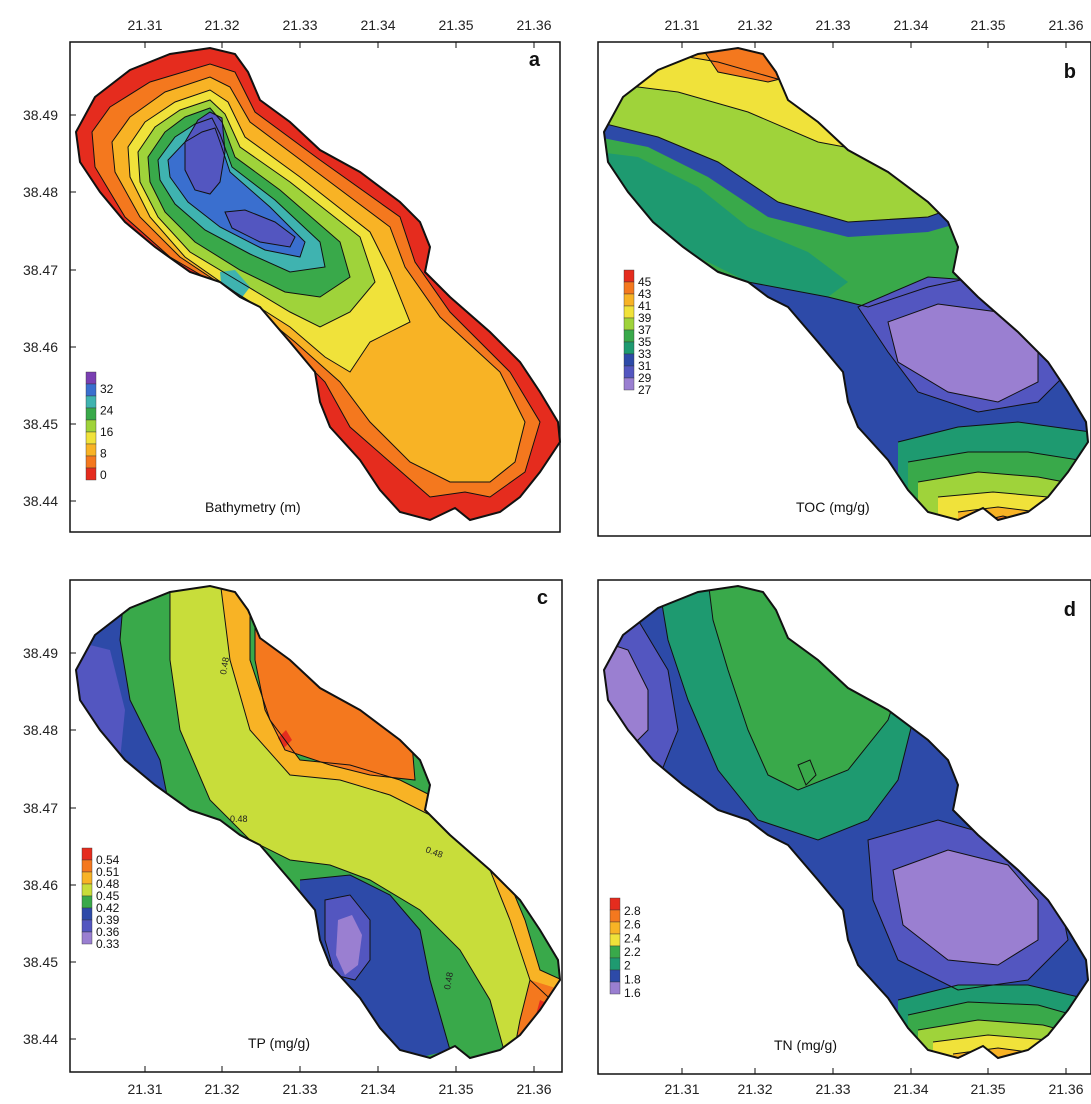 The height and width of the screenshot is (1104, 1091). I want to click on legend-label: 33, so click(645, 354).